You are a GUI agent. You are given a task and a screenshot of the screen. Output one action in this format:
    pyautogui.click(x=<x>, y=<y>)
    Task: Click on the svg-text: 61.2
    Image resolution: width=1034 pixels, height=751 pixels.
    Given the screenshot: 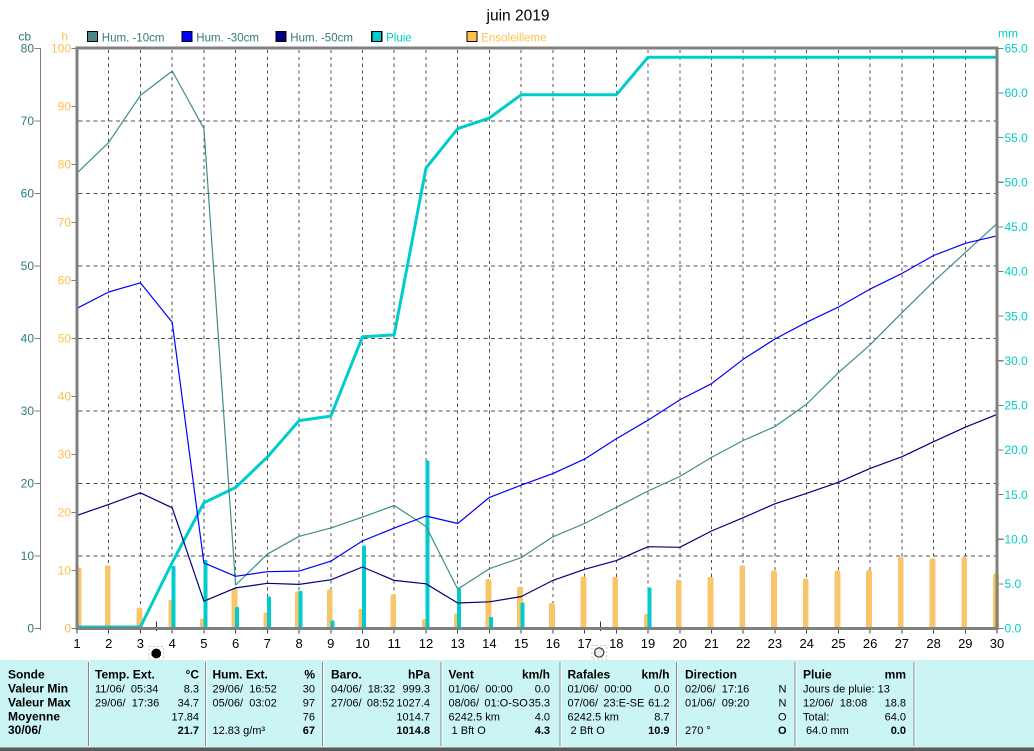 What is the action you would take?
    pyautogui.click(x=658, y=703)
    